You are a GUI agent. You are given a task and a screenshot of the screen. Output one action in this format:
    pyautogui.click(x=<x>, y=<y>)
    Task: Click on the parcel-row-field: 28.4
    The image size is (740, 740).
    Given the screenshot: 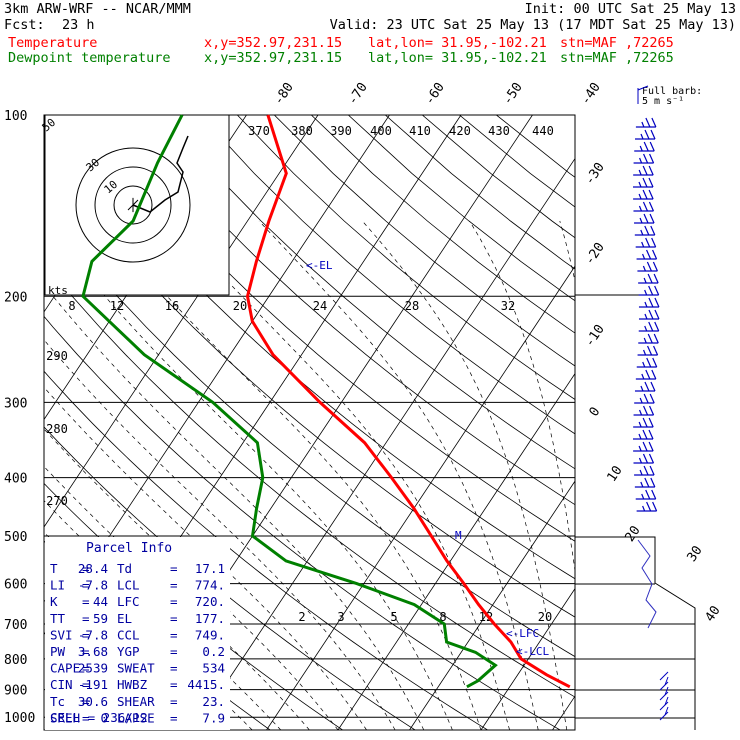 What is the action you would take?
    pyautogui.click(x=93, y=568)
    